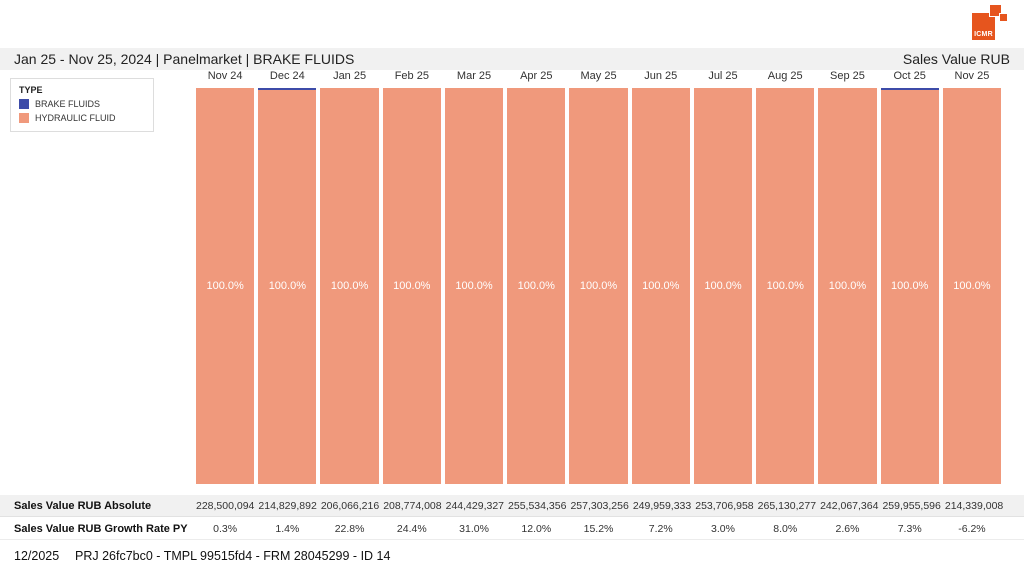  I want to click on table-row-label: Sales Value RUB Absolute, so click(83, 505).